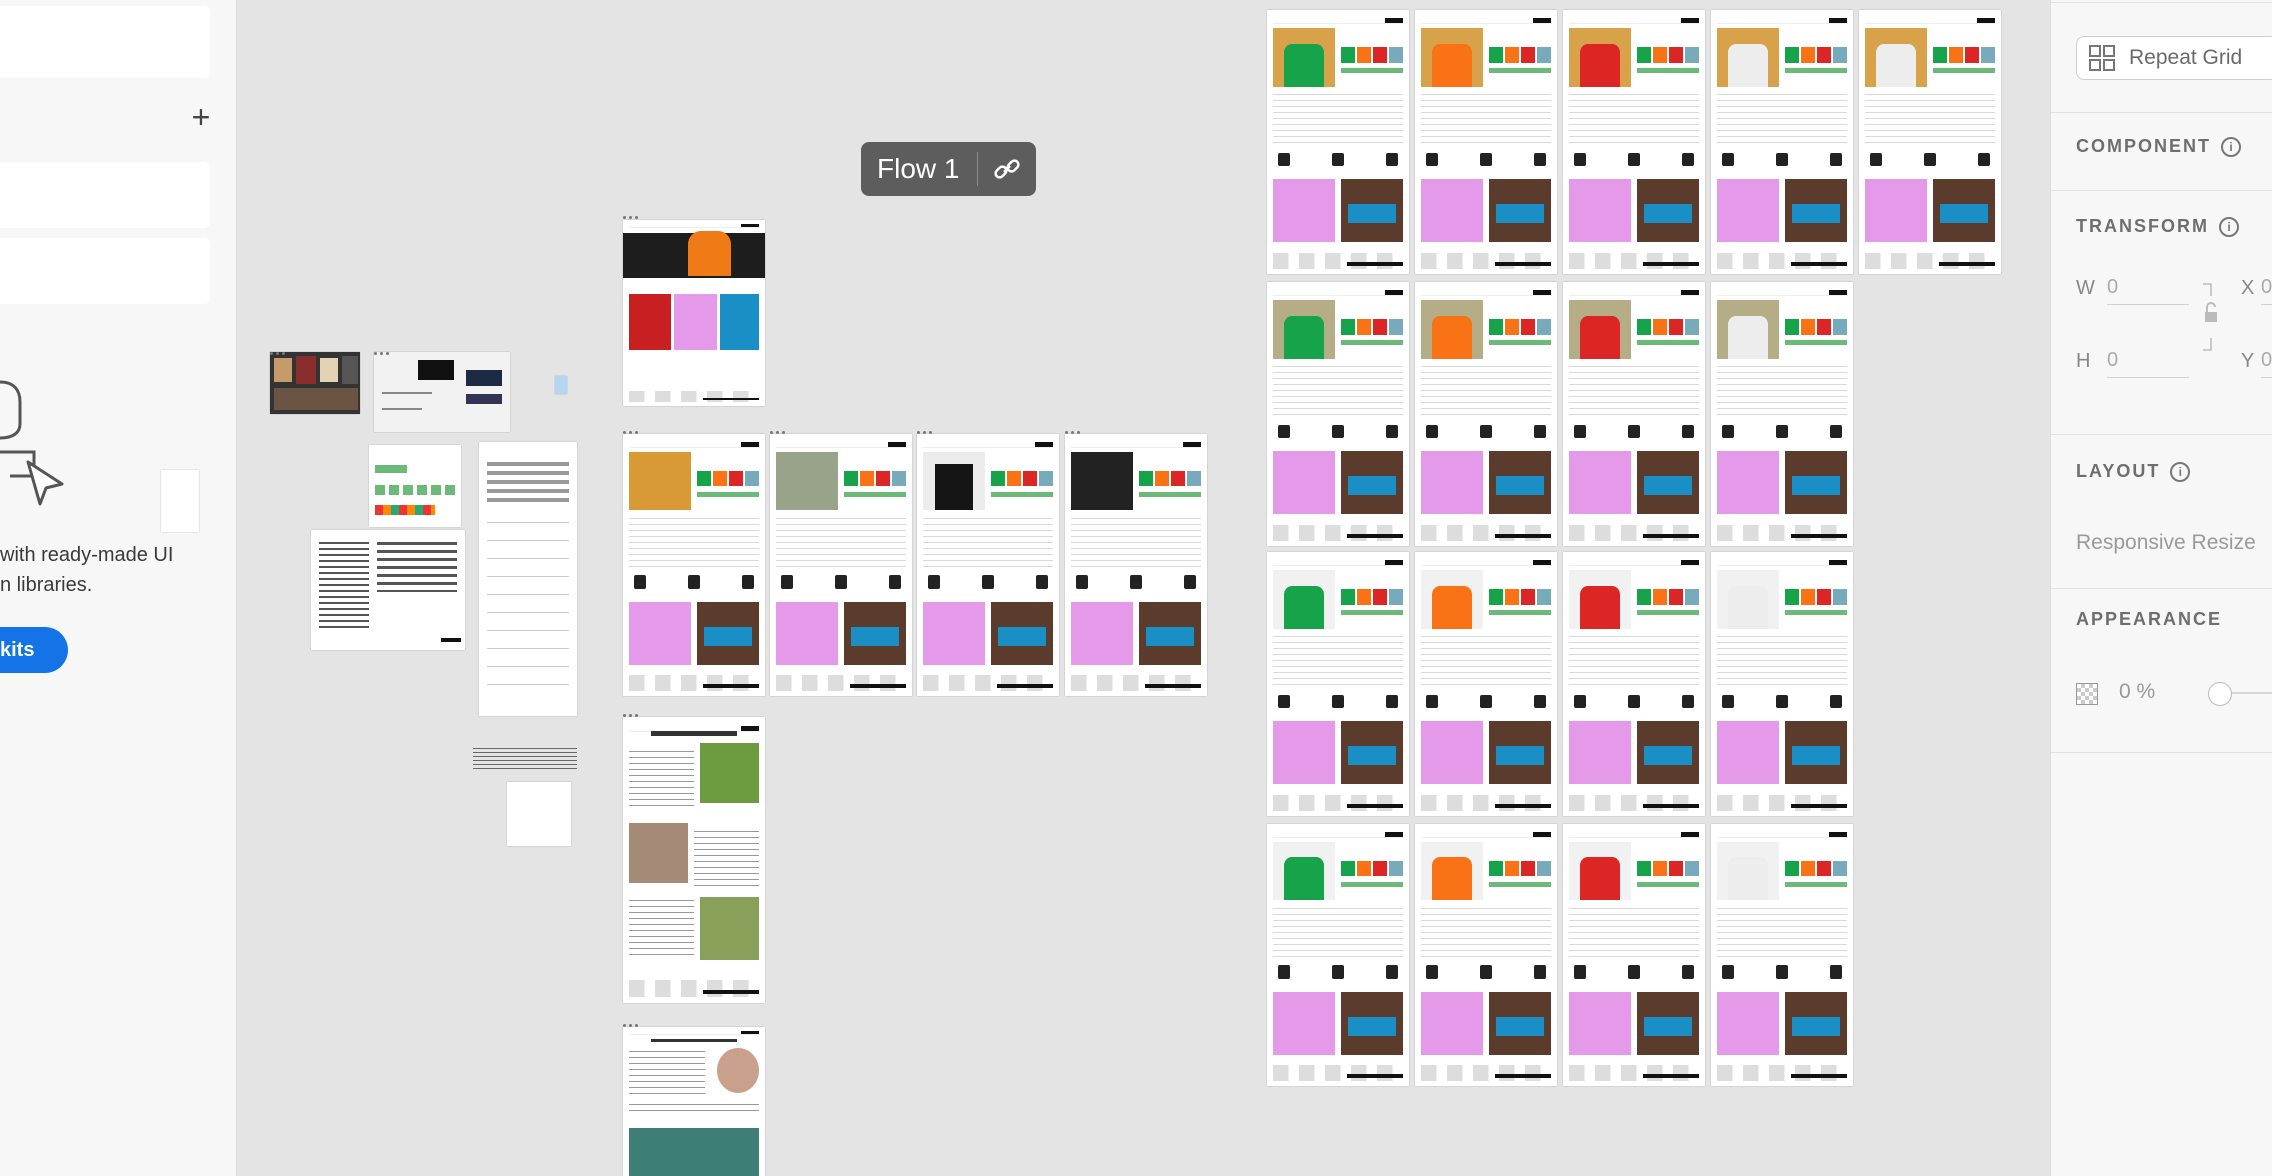 This screenshot has width=2272, height=1176. I want to click on appearance-section: APPEARANCE, so click(2149, 619).